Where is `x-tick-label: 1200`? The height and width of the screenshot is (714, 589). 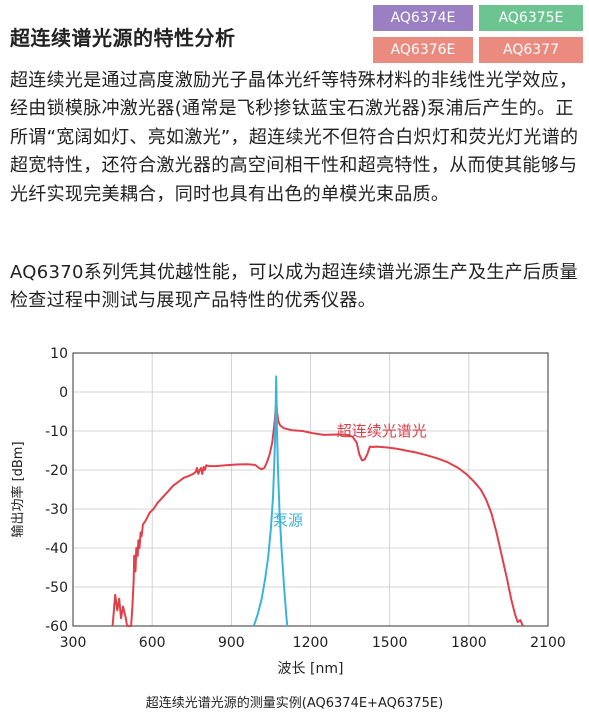
x-tick-label: 1200 is located at coordinates (311, 643).